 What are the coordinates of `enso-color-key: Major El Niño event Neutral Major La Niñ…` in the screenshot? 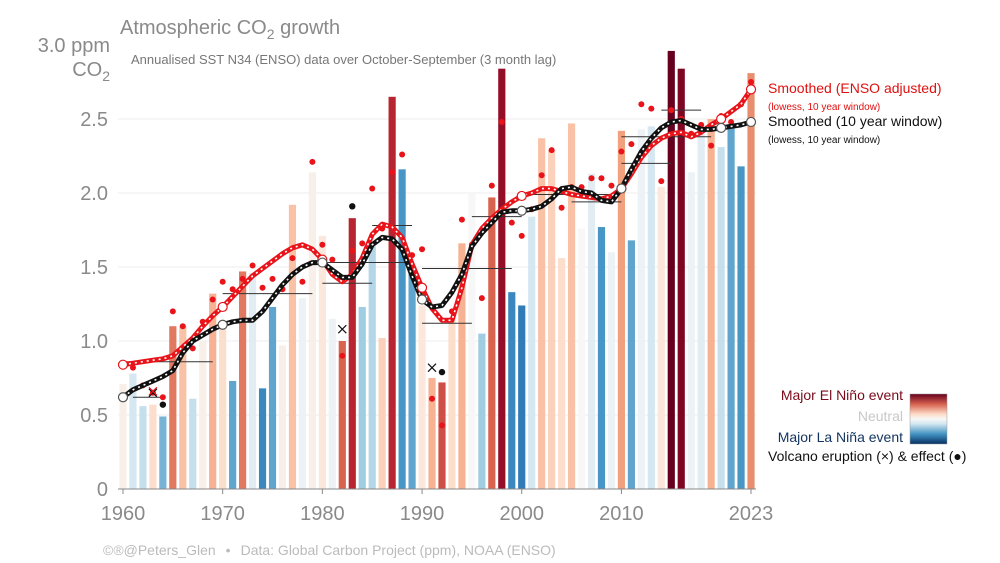 It's located at (867, 425).